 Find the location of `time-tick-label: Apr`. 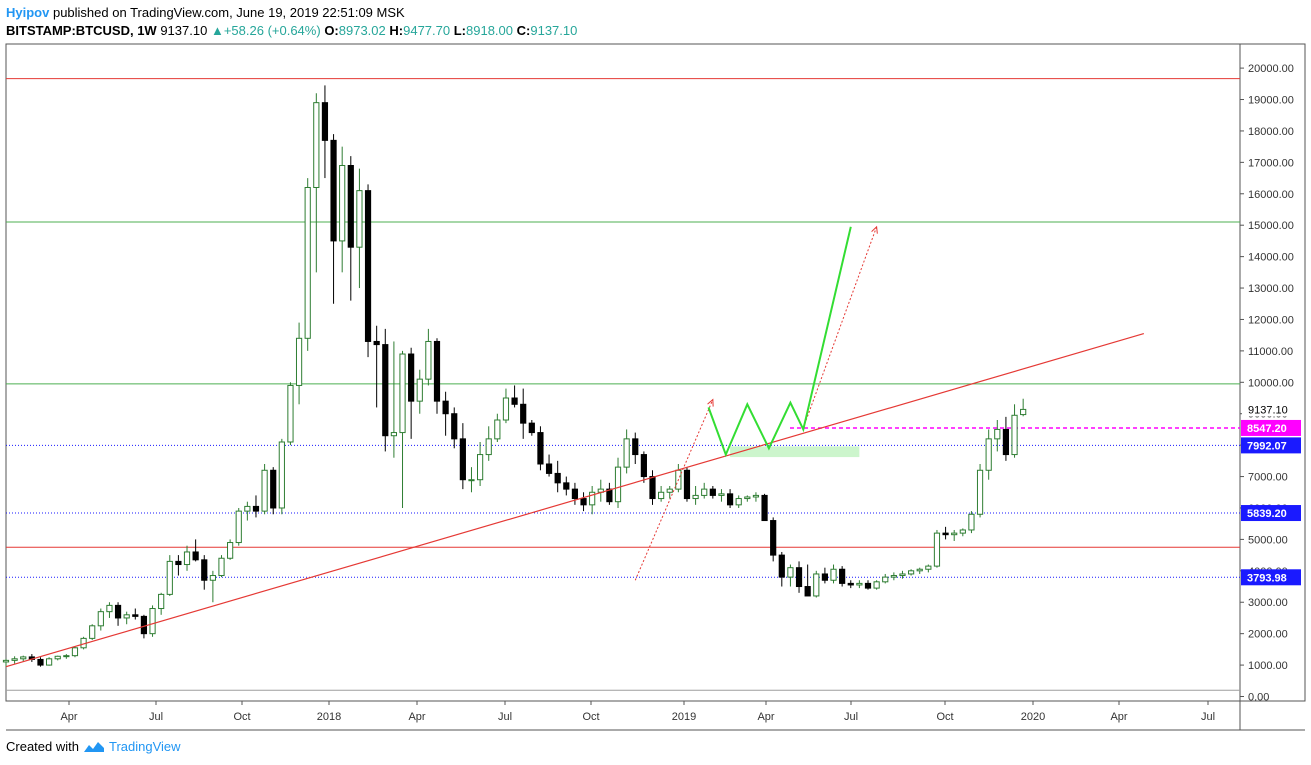

time-tick-label: Apr is located at coordinates (68, 717).